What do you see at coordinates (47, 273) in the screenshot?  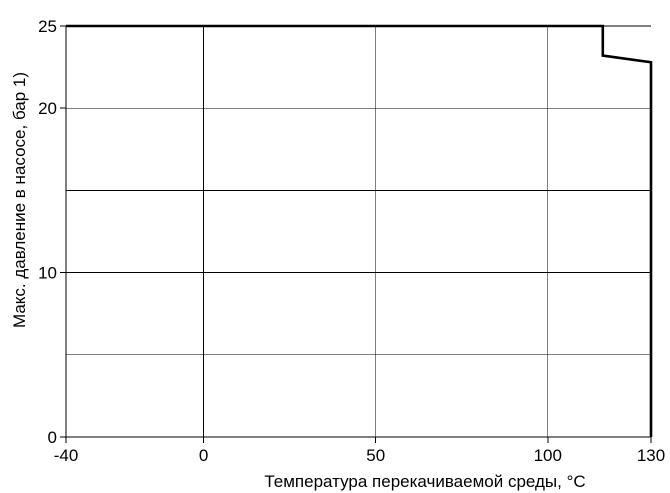 I see `y-tick-label-10: 10` at bounding box center [47, 273].